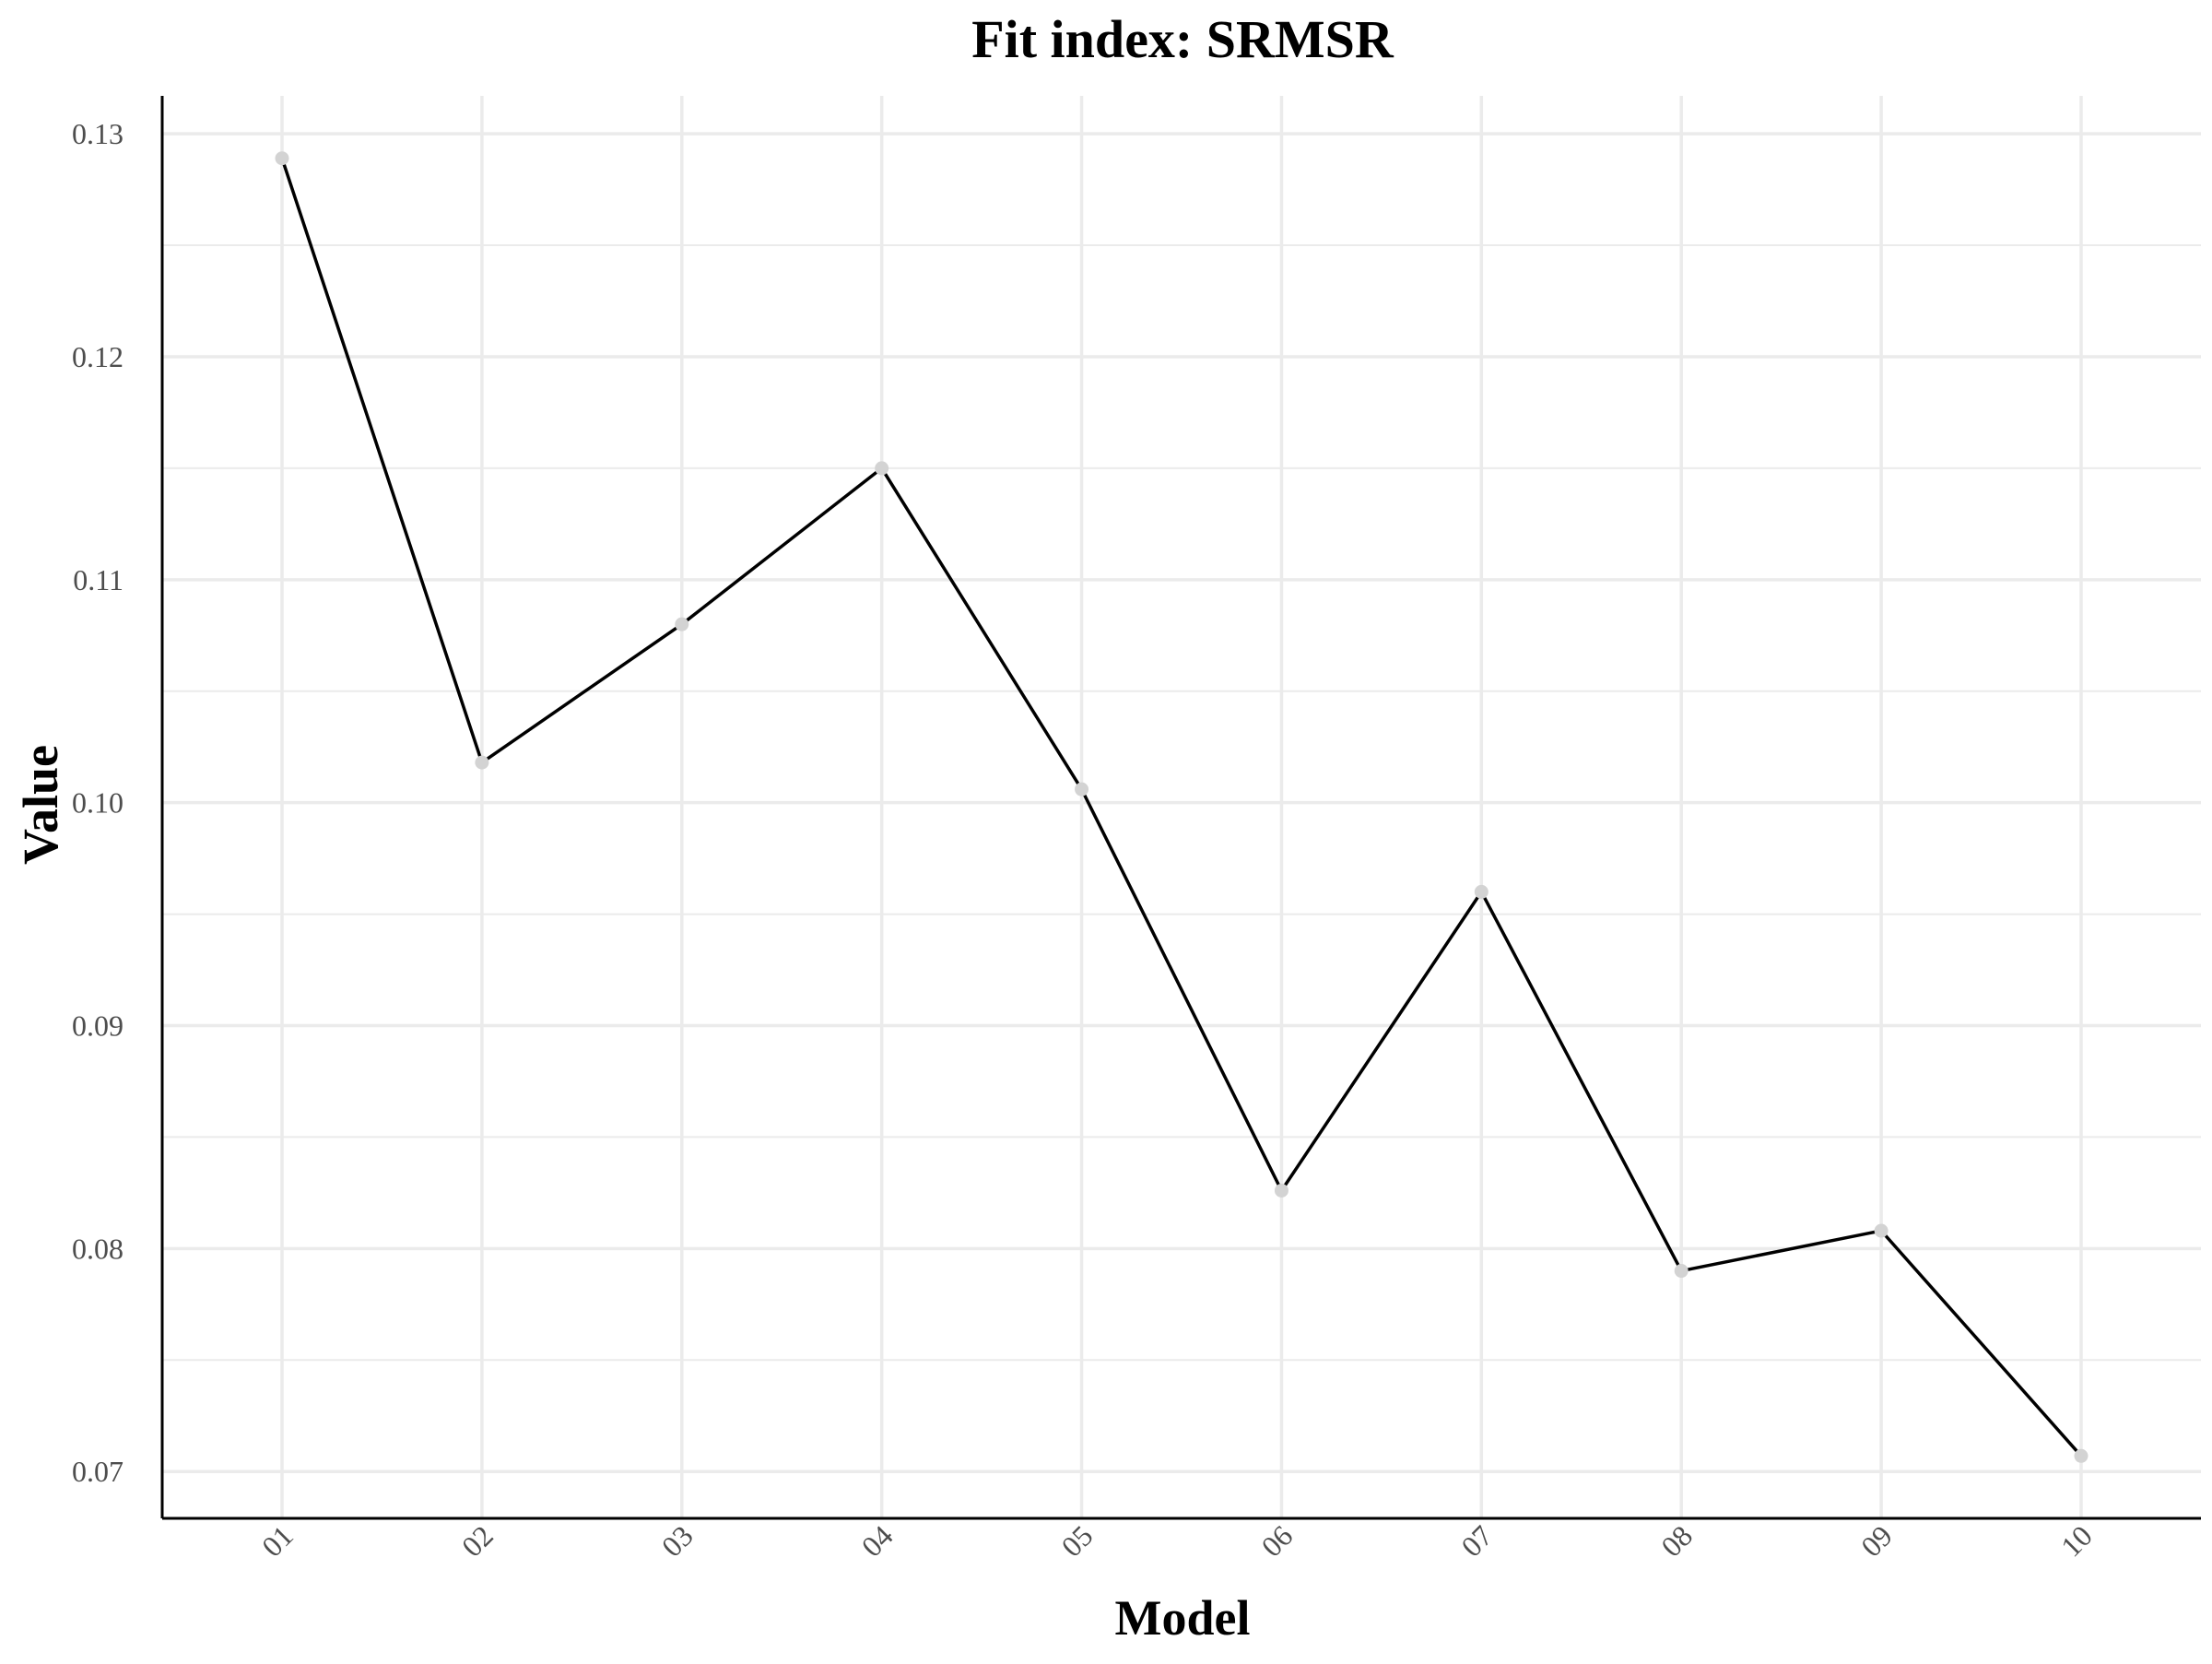  Describe the element at coordinates (98, 356) in the screenshot. I see `y-tick-label: 0.12` at that location.